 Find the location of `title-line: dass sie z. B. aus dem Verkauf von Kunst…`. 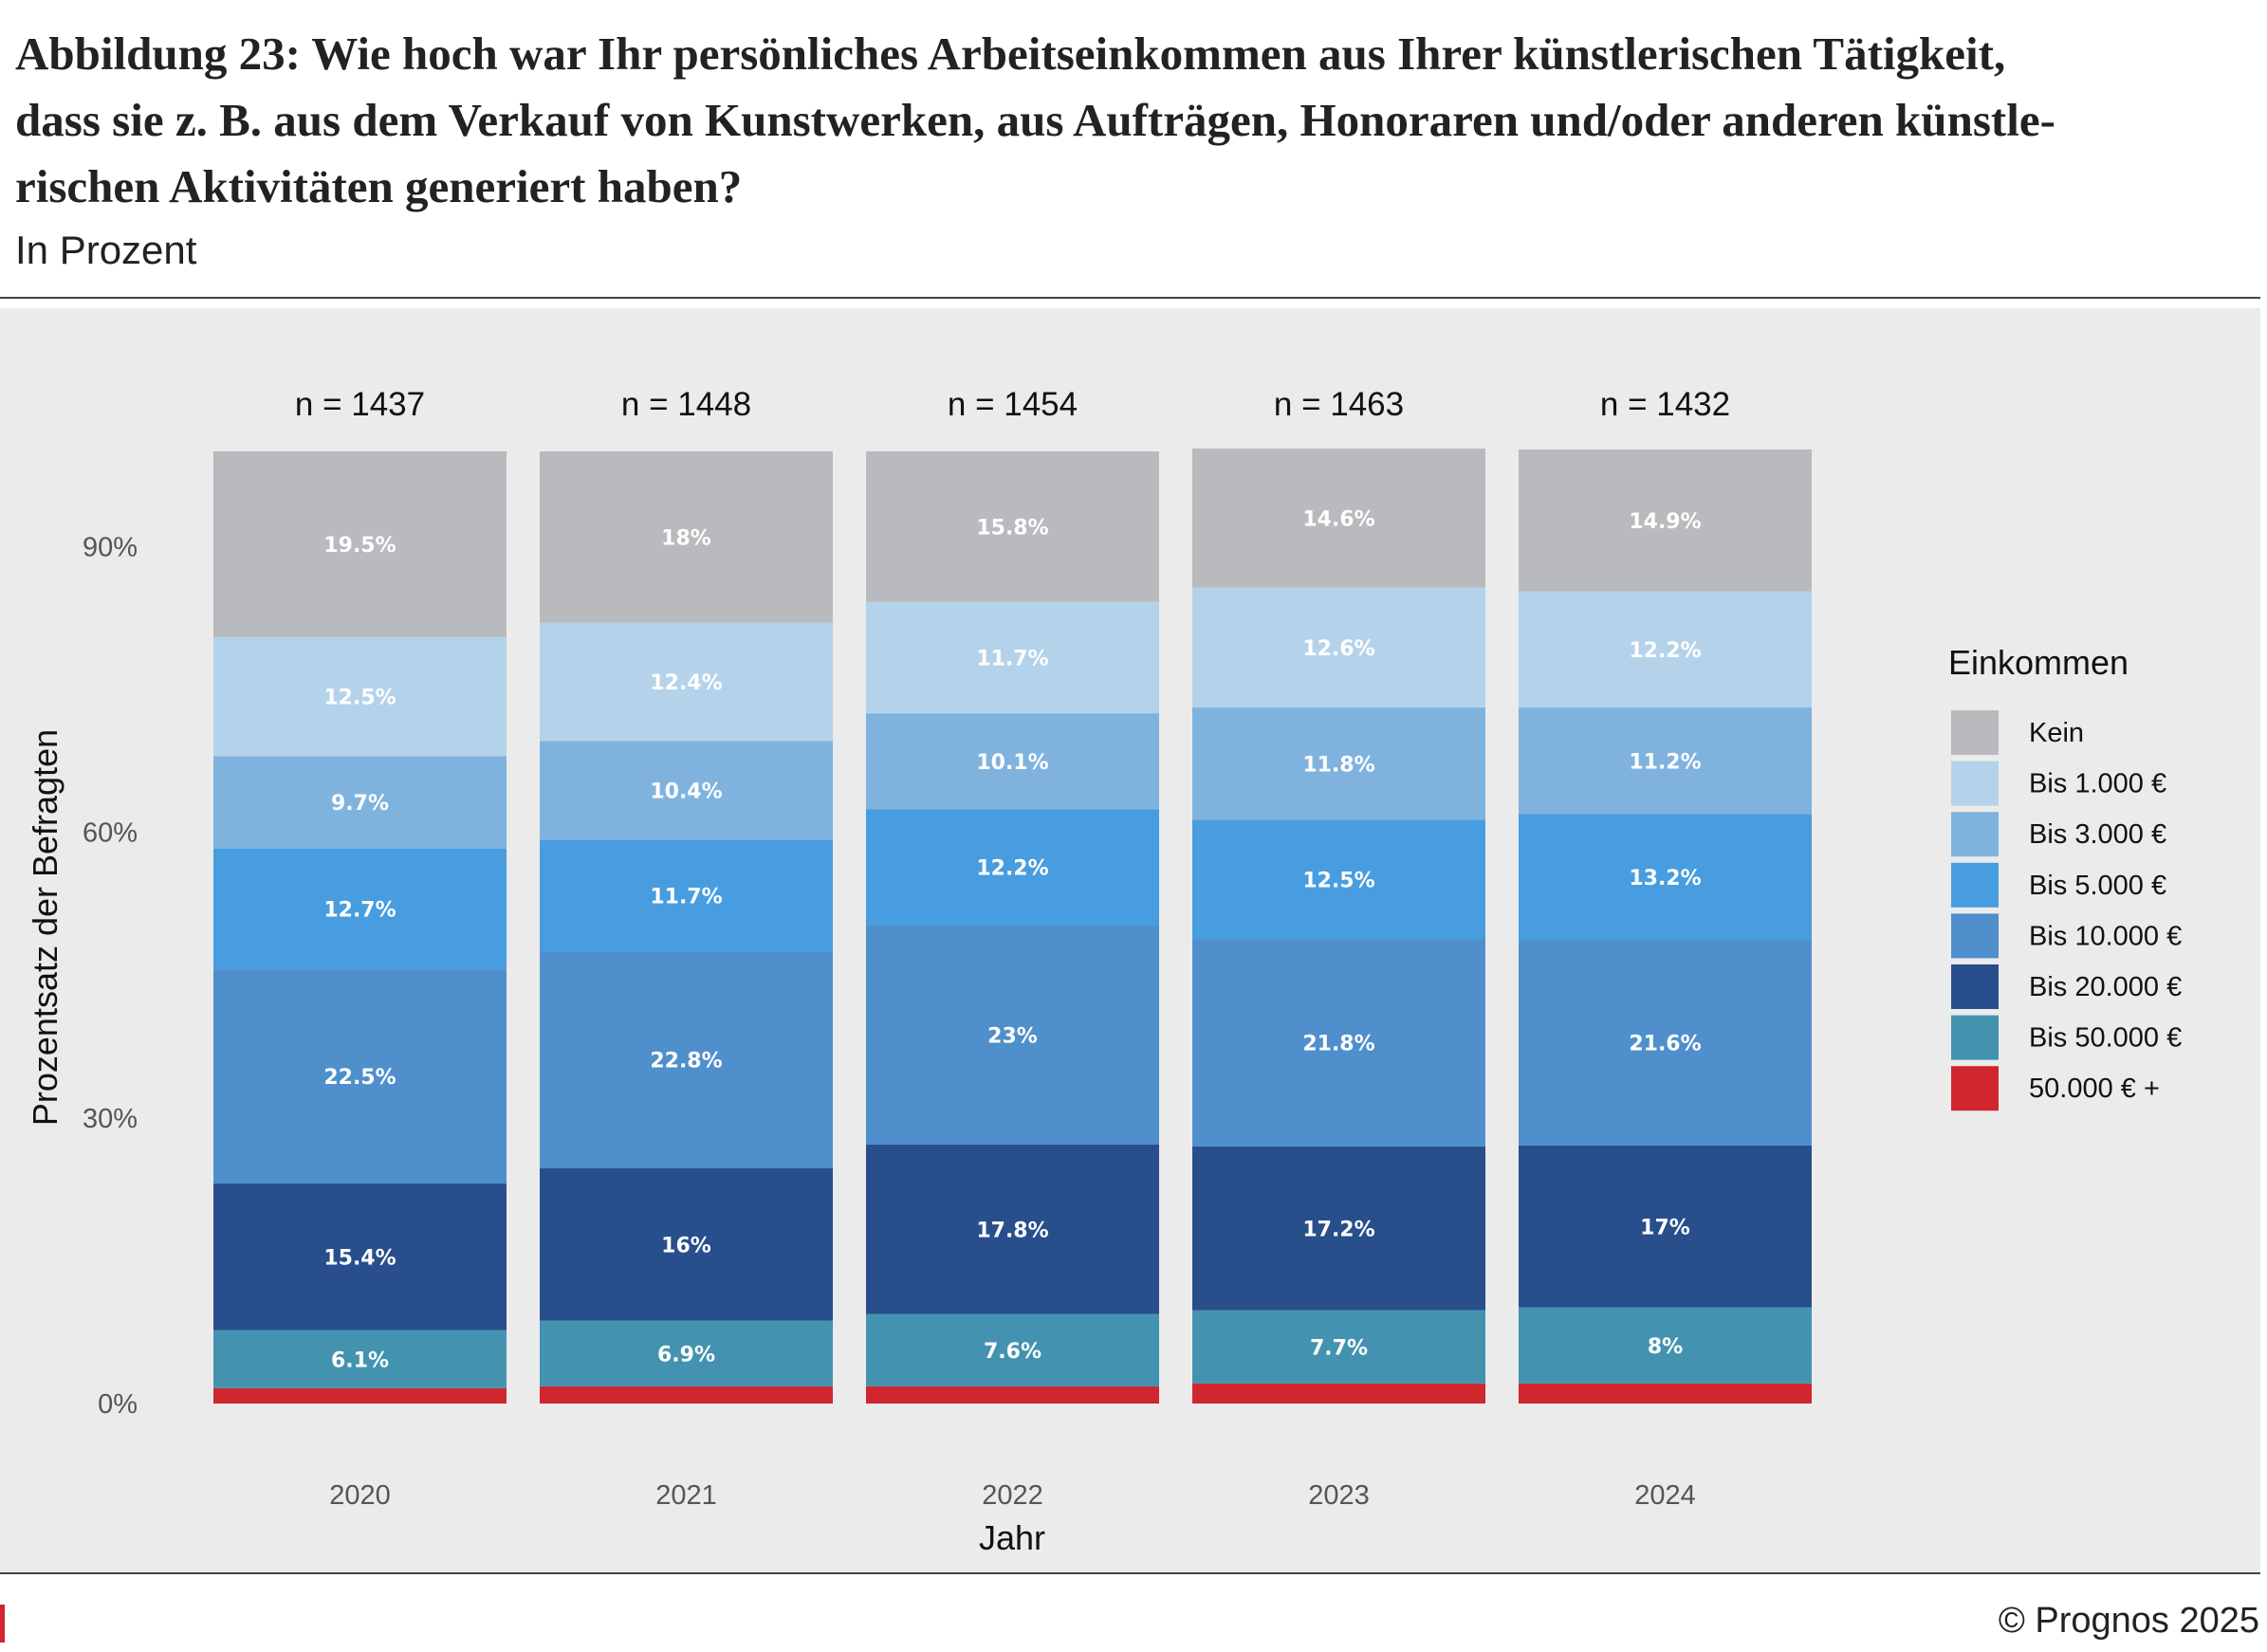

title-line: dass sie z. B. aus dem Verkauf von Kunst… is located at coordinates (1035, 120).